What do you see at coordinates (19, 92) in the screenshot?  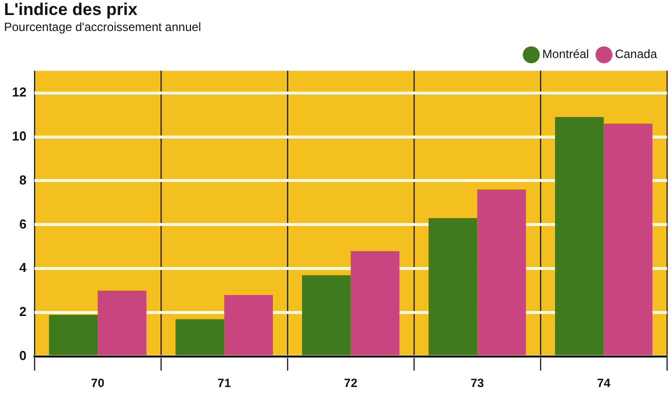 I see `y-tick-label: 12` at bounding box center [19, 92].